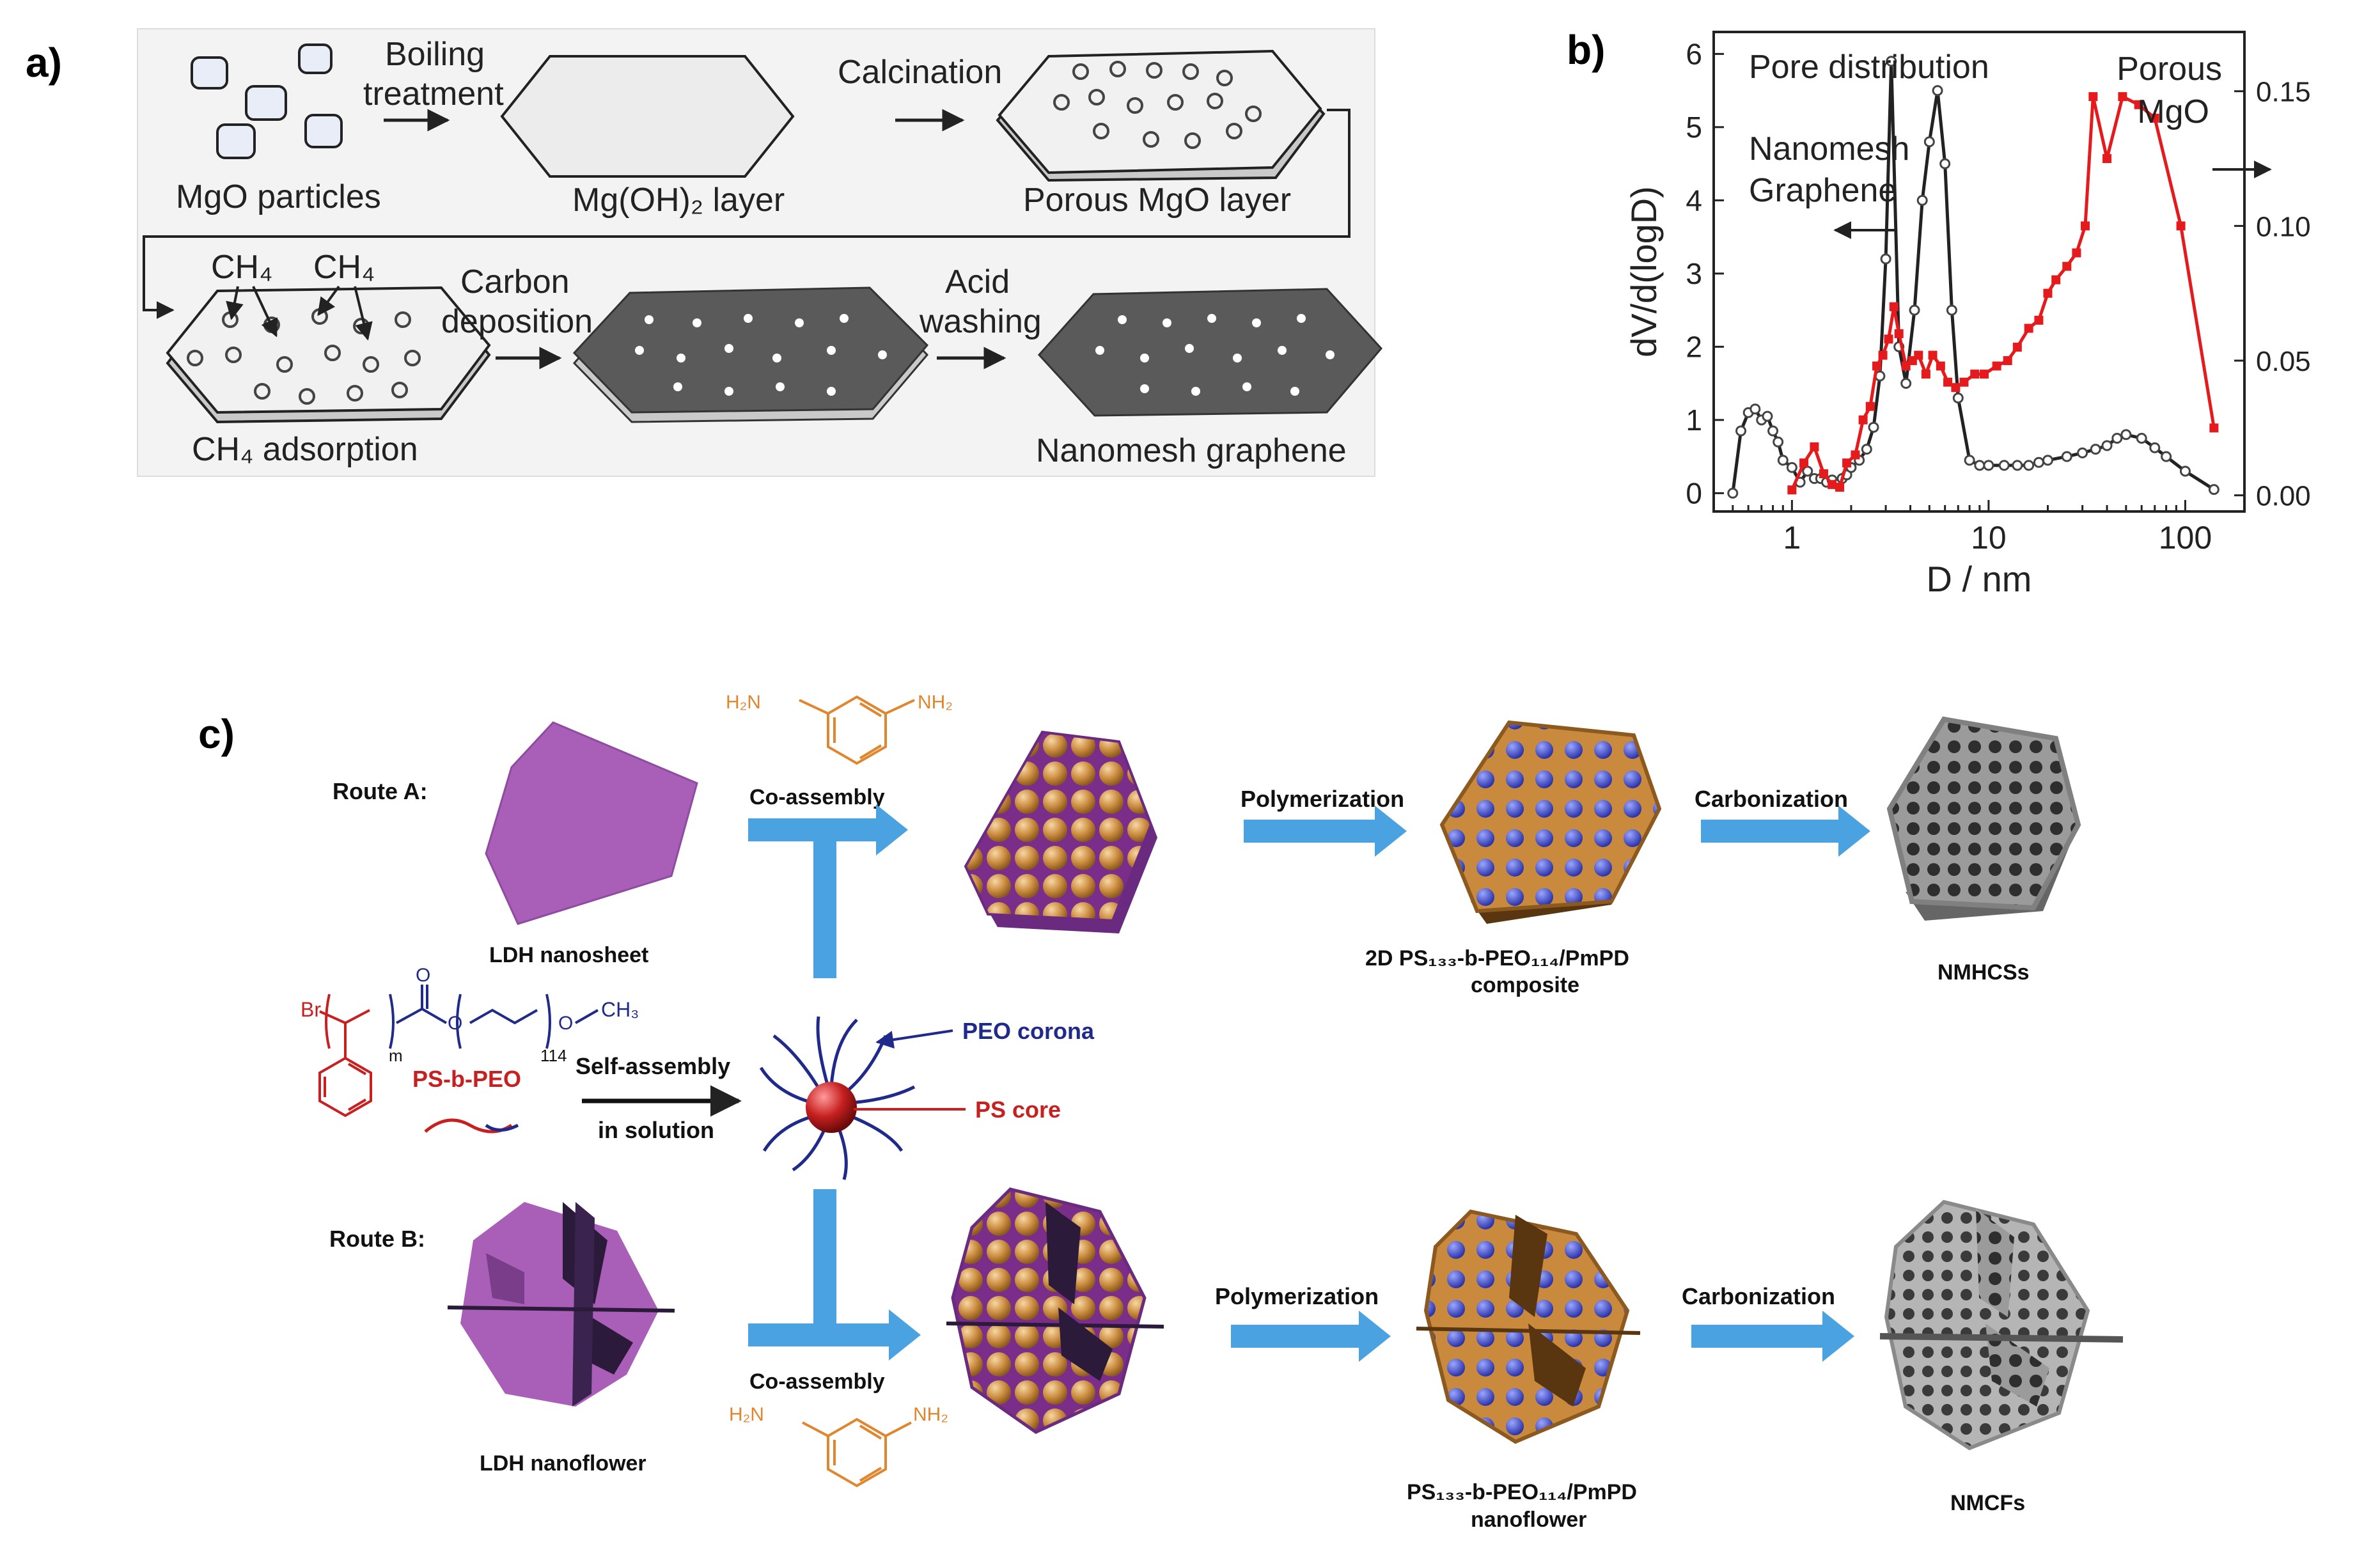 The height and width of the screenshot is (1560, 2380). I want to click on y-right-tick-label: 0.00, so click(2283, 497).